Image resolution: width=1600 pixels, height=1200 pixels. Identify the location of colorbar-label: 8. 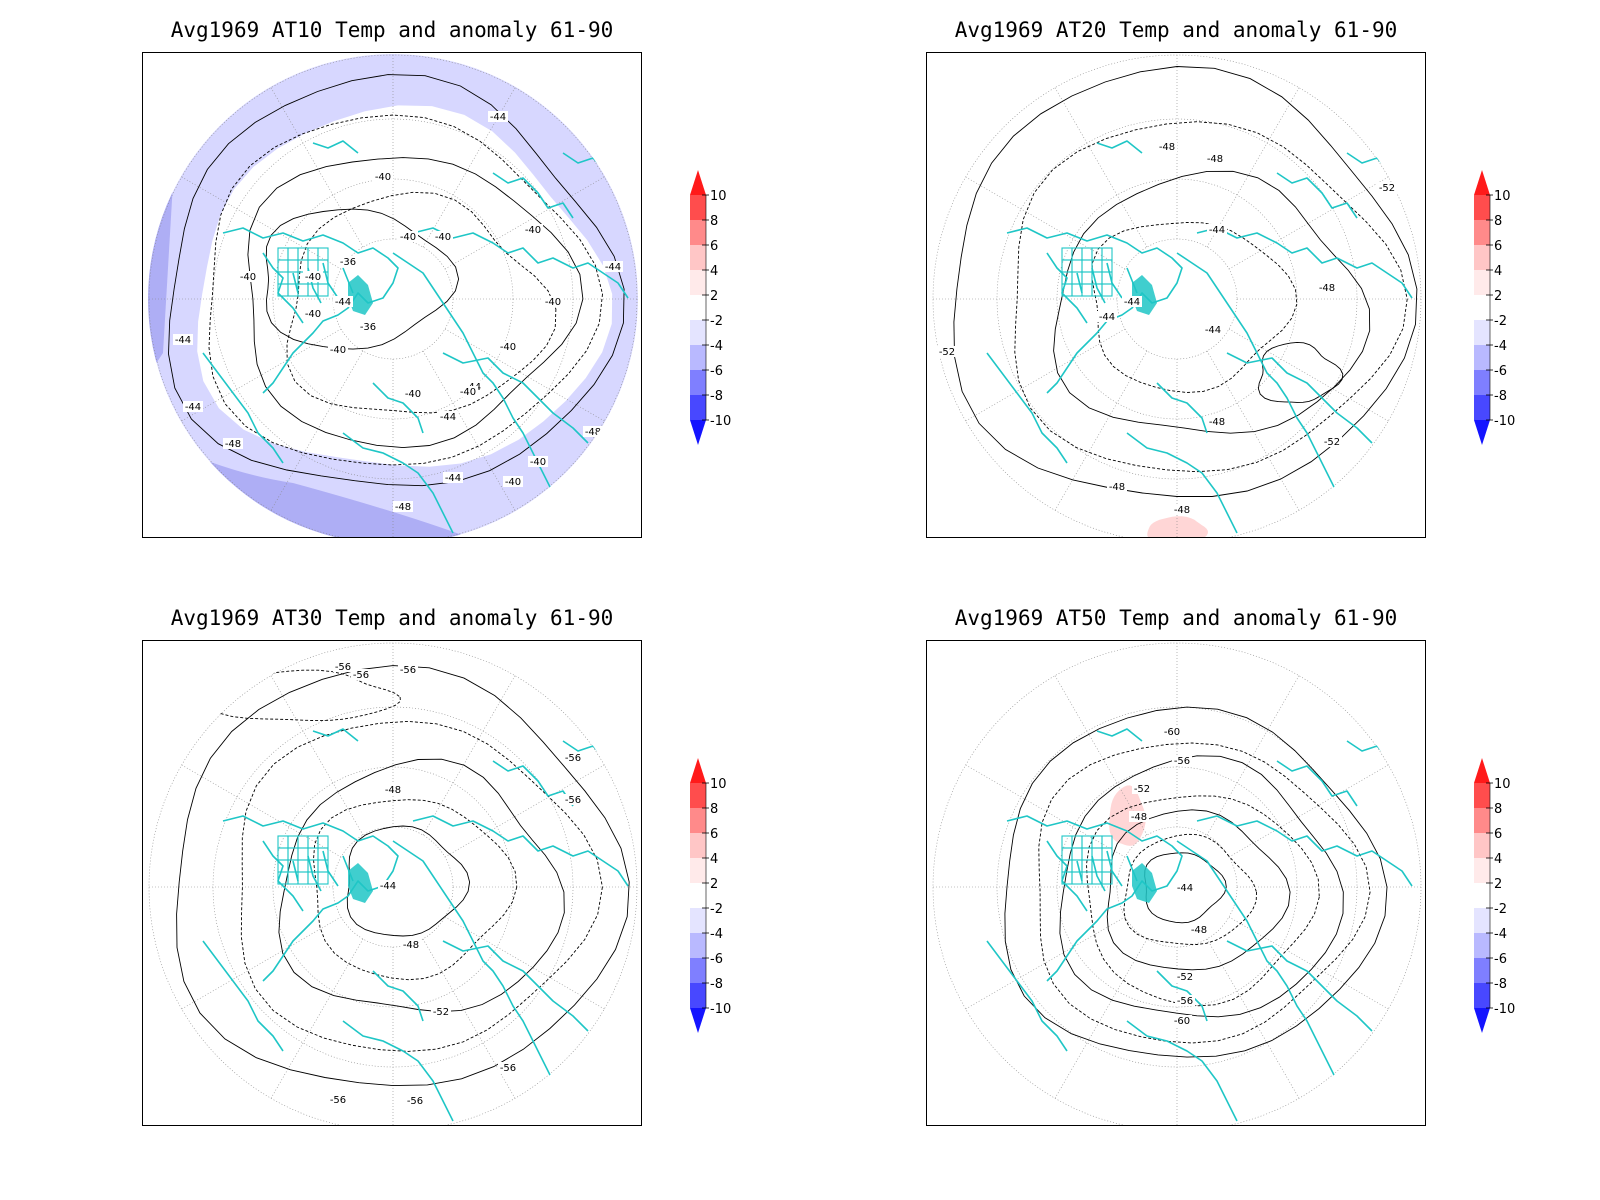
(1498, 809).